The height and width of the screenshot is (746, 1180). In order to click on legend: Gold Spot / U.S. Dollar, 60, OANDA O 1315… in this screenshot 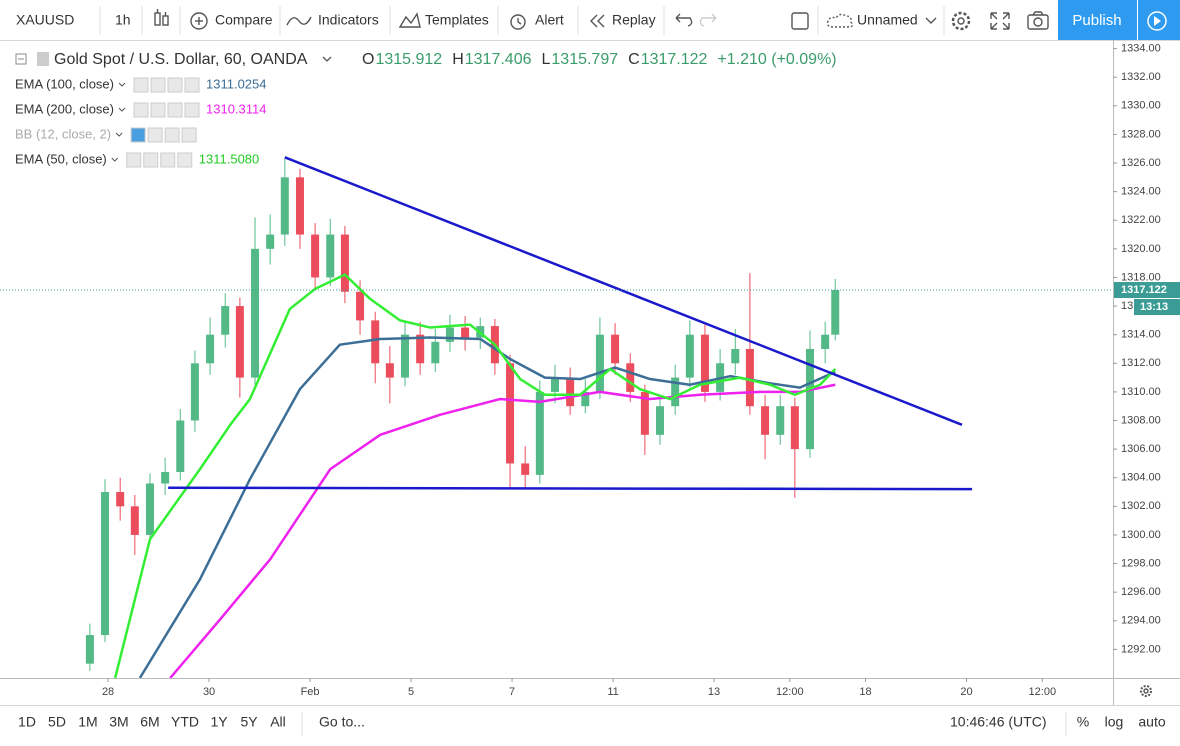, I will do `click(426, 59)`.